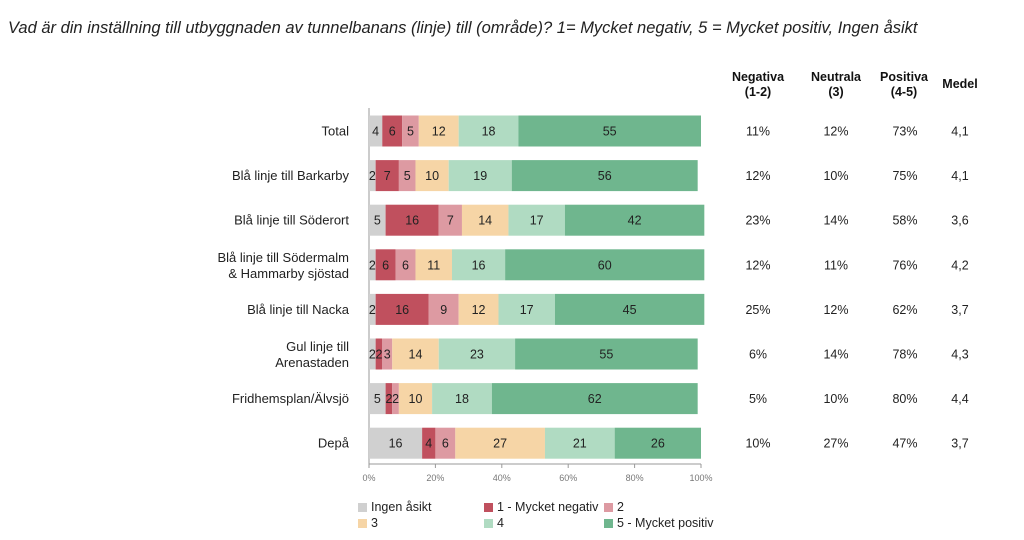 This screenshot has width=1024, height=540. Describe the element at coordinates (284, 257) in the screenshot. I see `category-label: Blå linje till Södermalm` at that location.